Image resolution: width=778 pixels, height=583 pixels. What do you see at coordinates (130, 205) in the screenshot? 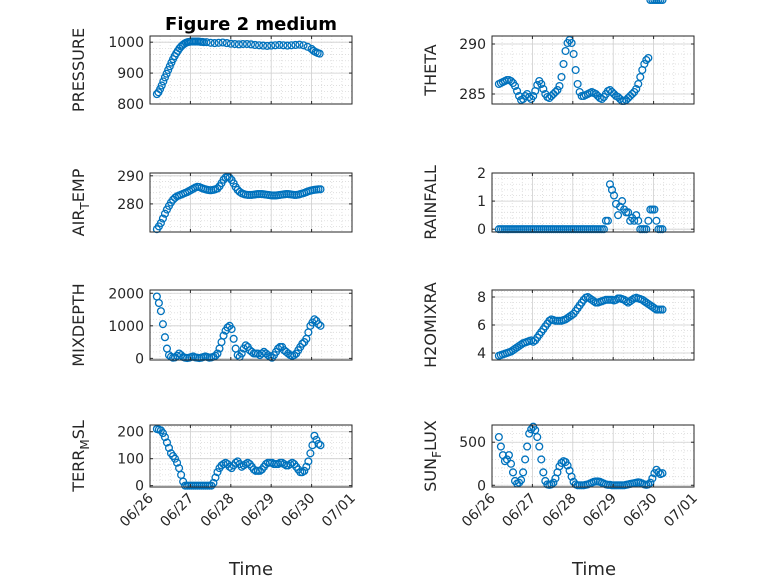
I see `y-tick-label: 280` at bounding box center [130, 205].